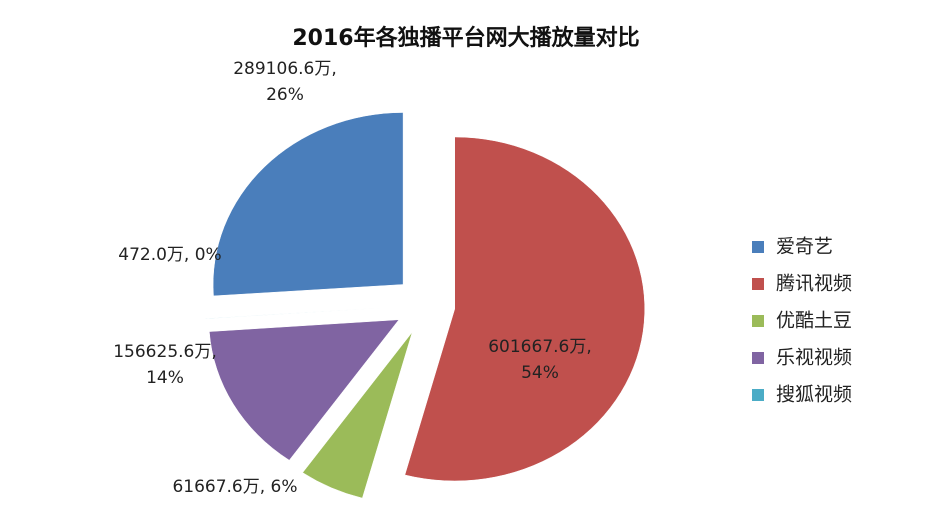 This screenshot has height=509, width=932. What do you see at coordinates (285, 82) in the screenshot?
I see `value-label: 289106.6万, 26%` at bounding box center [285, 82].